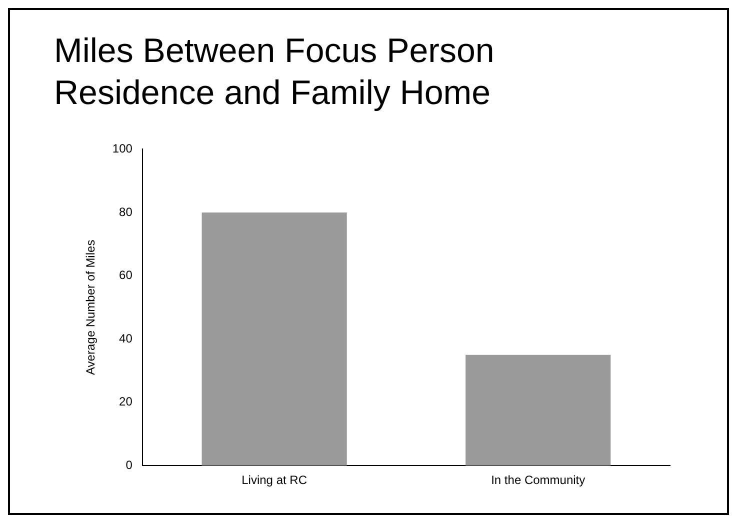 This screenshot has width=741, height=529. Describe the element at coordinates (129, 465) in the screenshot. I see `y-tick-label: 0` at that location.